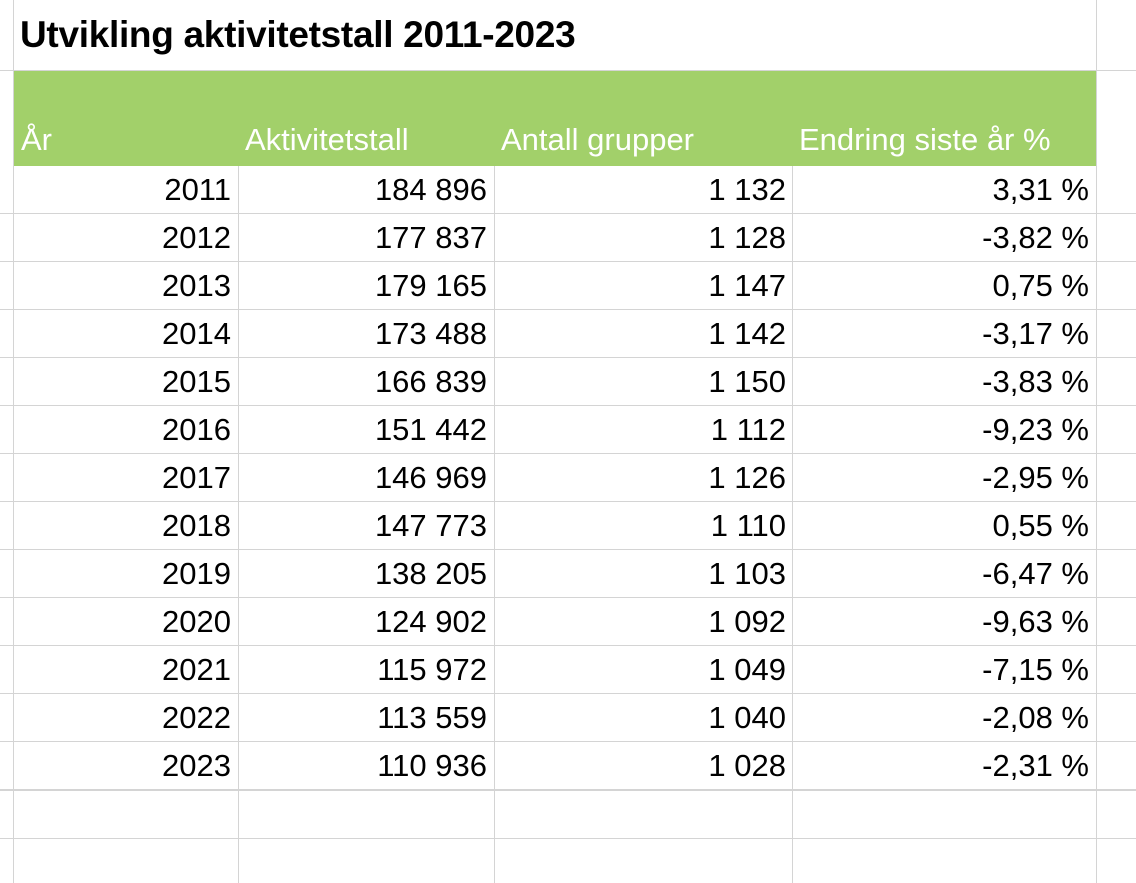 The width and height of the screenshot is (1136, 883). Describe the element at coordinates (430, 621) in the screenshot. I see `cell-activity: 124 902` at that location.